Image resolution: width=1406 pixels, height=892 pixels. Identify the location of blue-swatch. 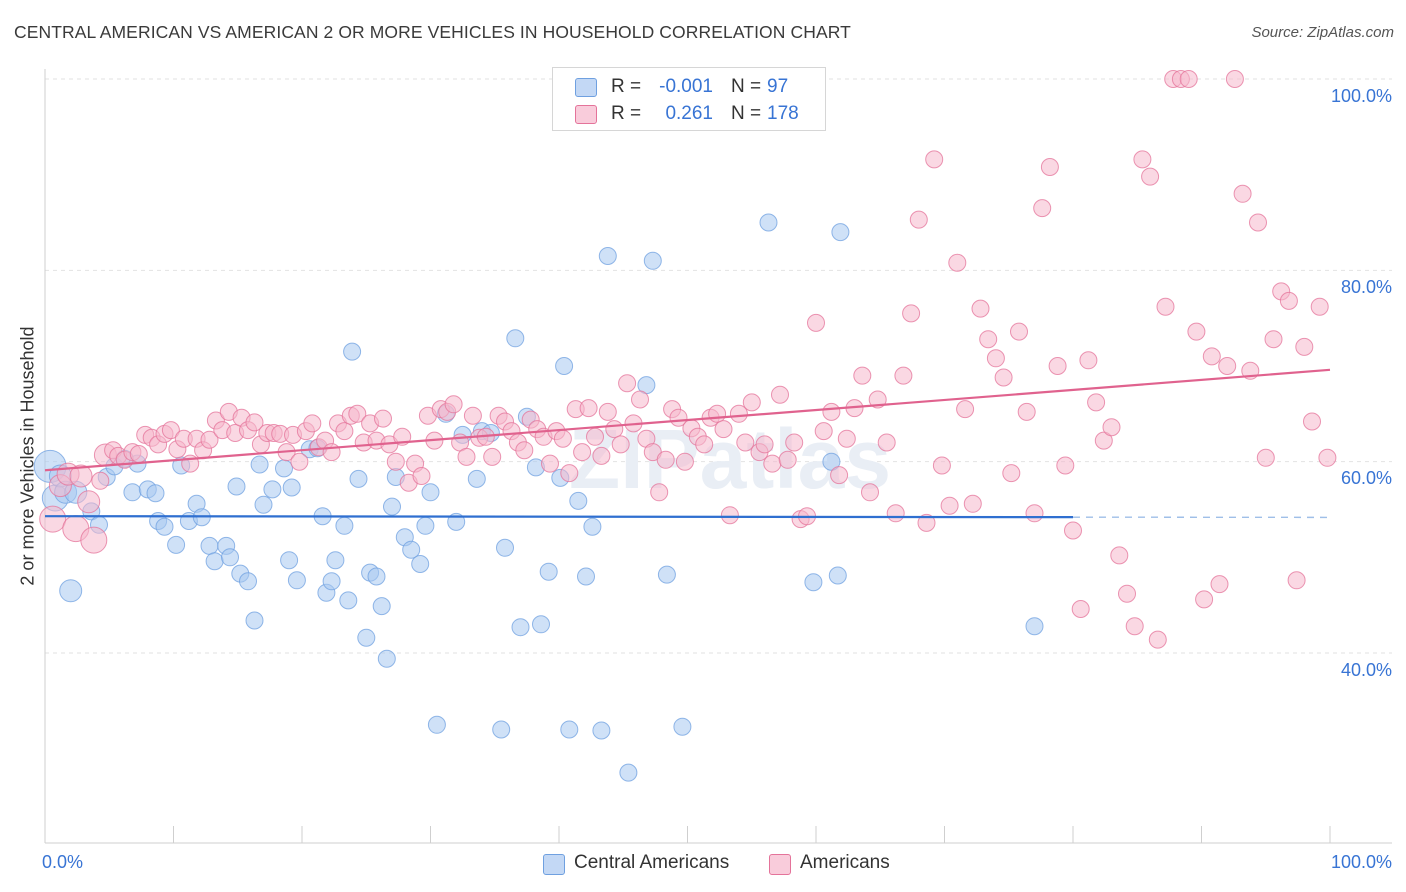
(554, 864).